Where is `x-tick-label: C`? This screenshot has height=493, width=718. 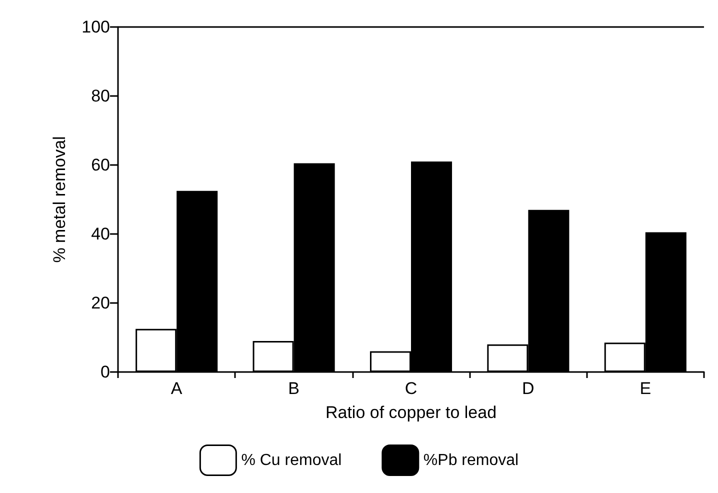
x-tick-label: C is located at coordinates (411, 388).